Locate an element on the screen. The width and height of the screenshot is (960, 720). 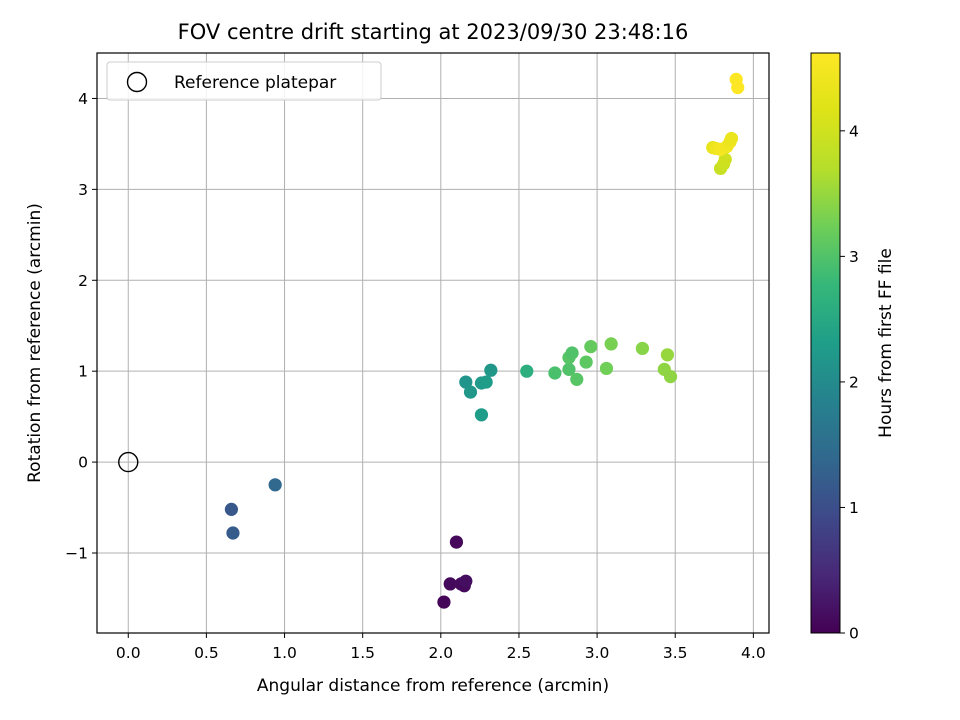
reference-point is located at coordinates (128, 462).